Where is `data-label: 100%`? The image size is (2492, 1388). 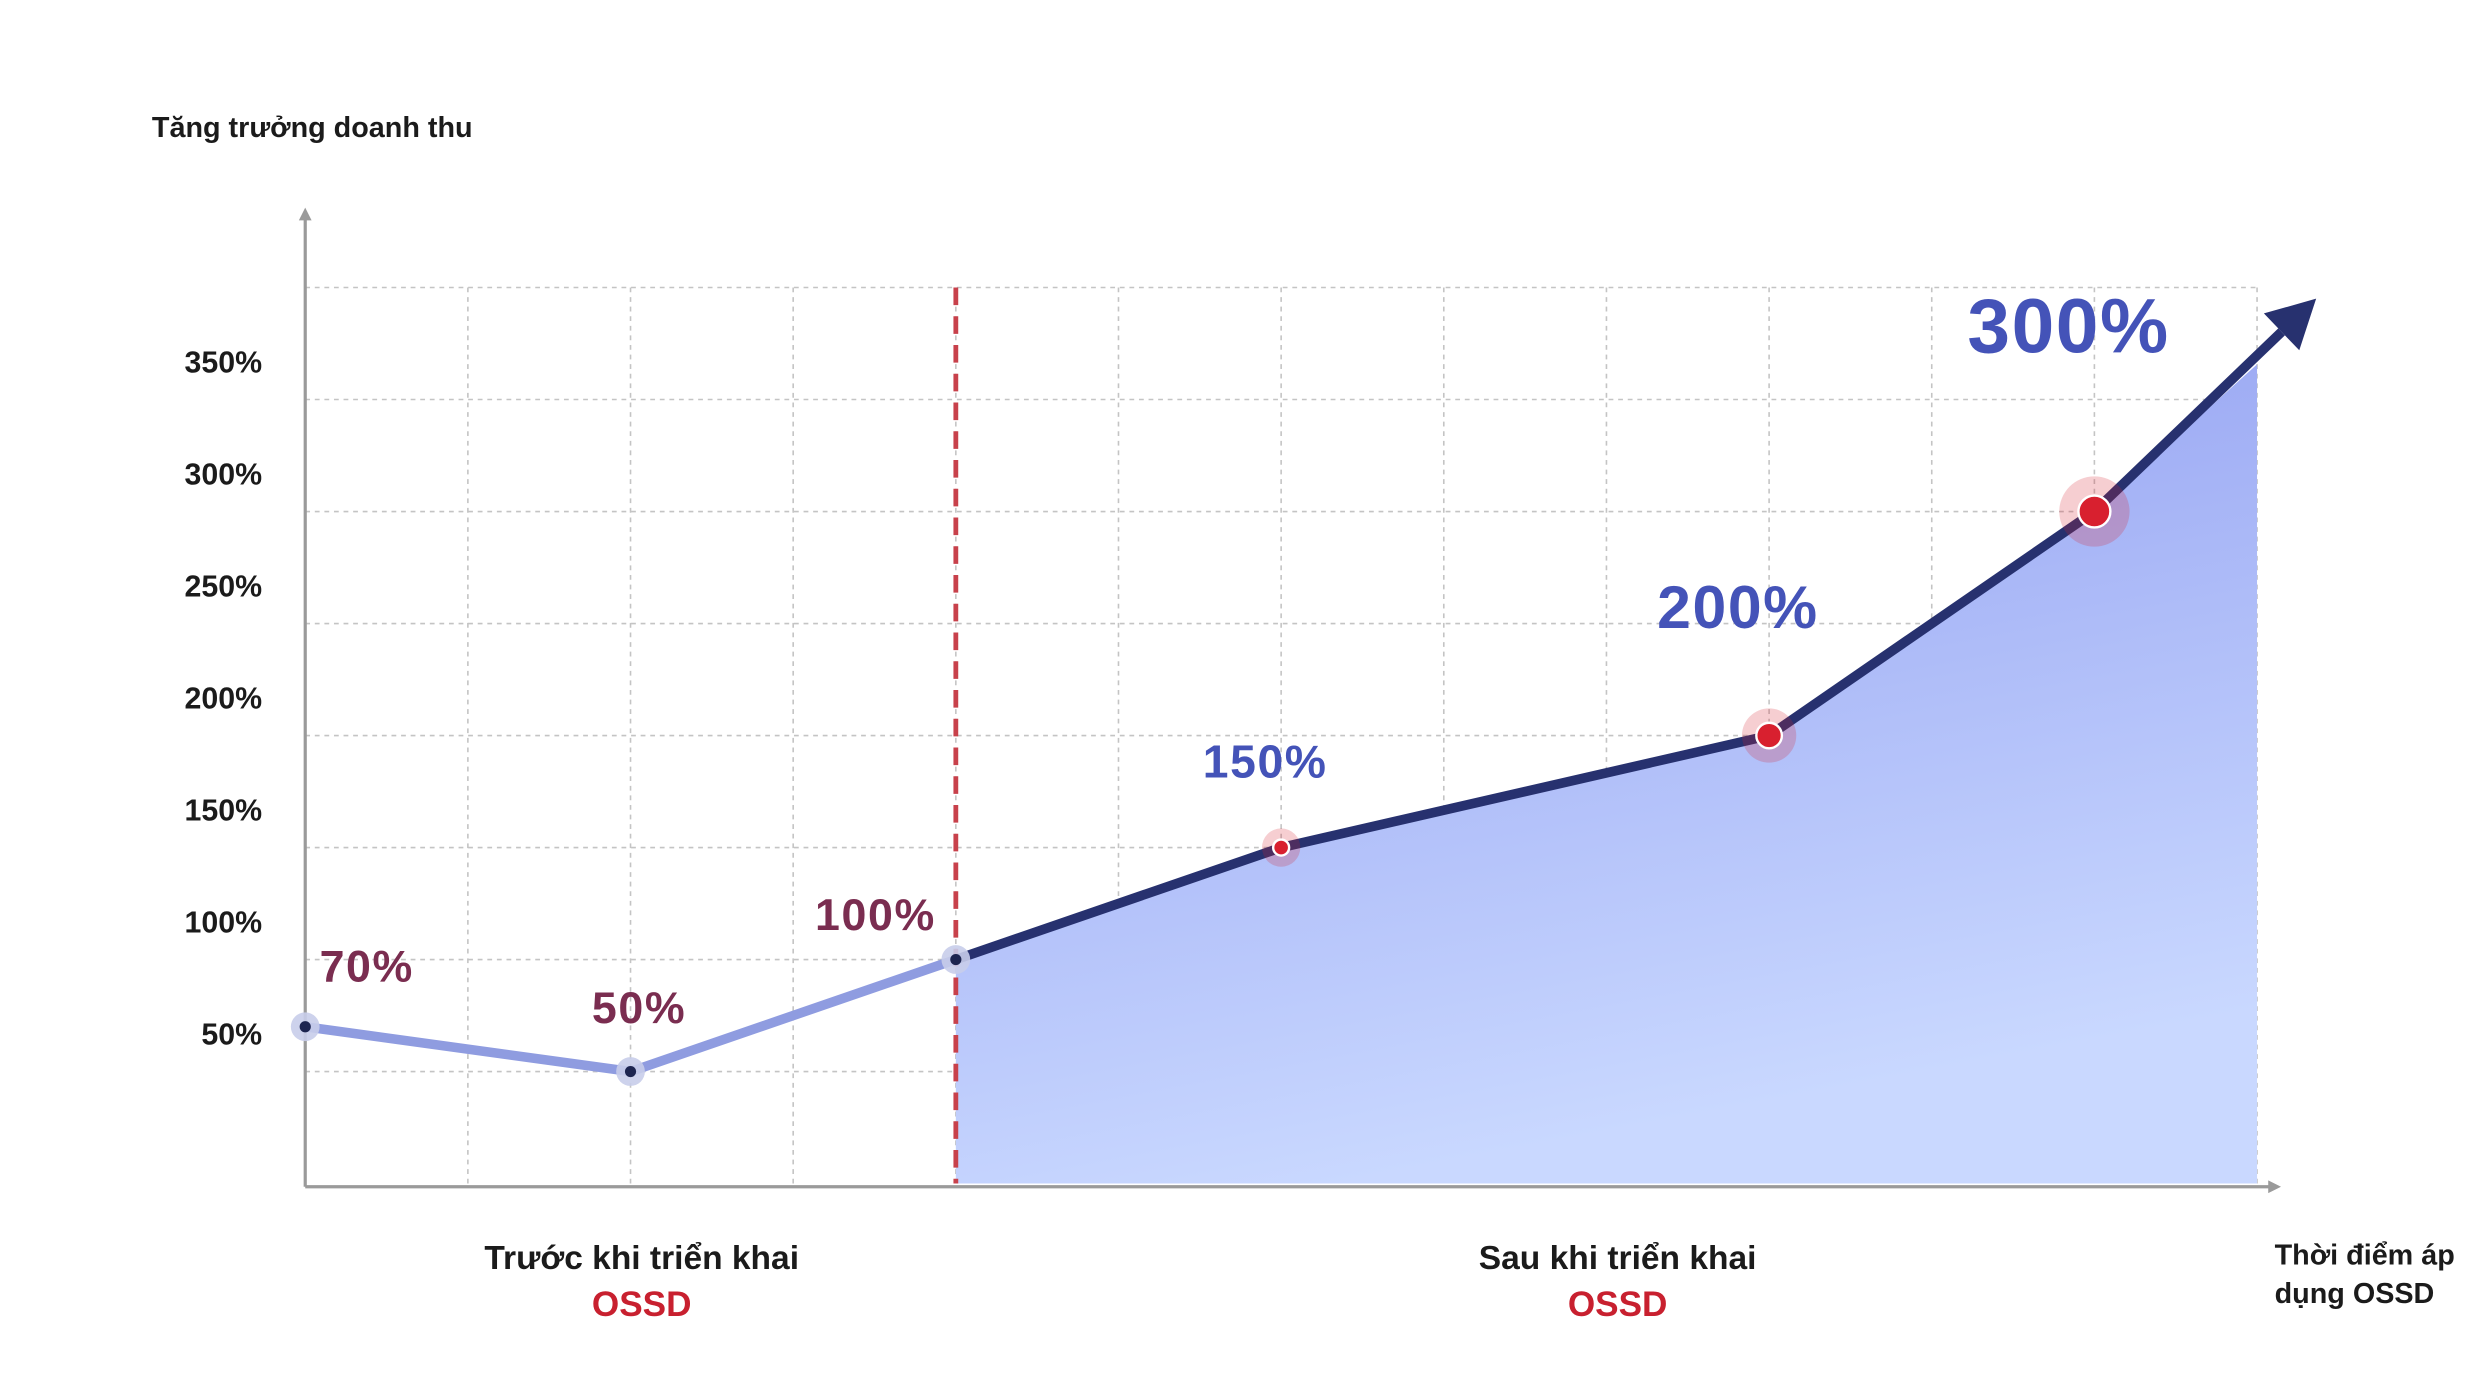
data-label: 100% is located at coordinates (875, 915).